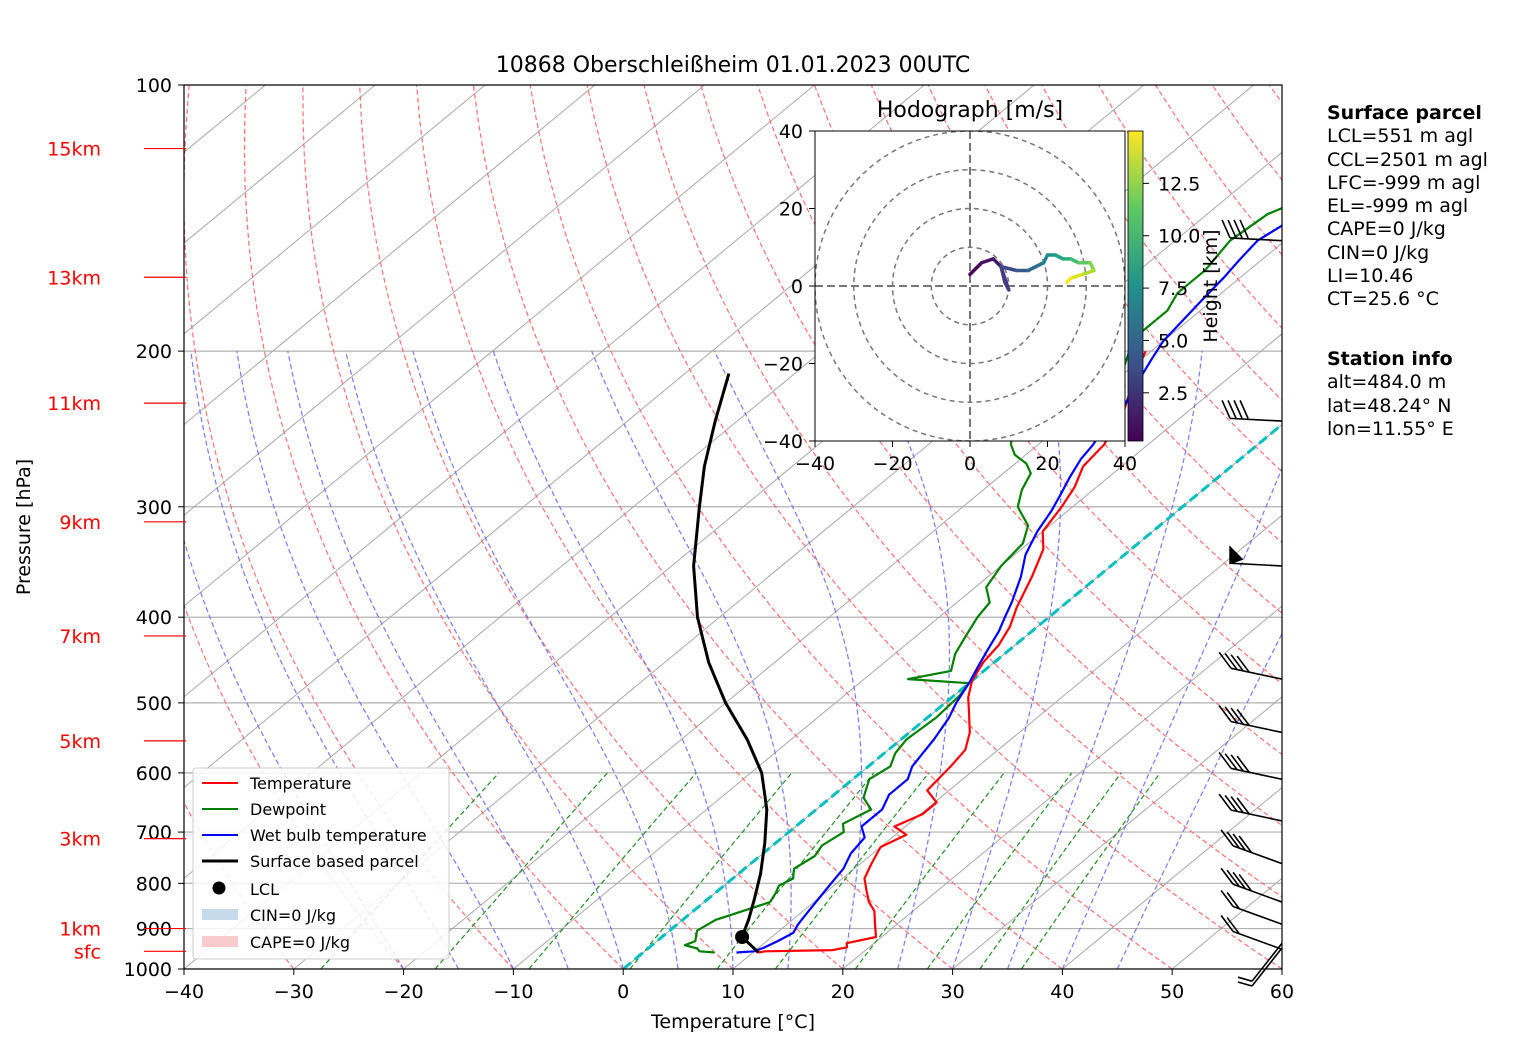  What do you see at coordinates (1386, 229) in the screenshot?
I see `cape-value: CAPE=0 J/kg` at bounding box center [1386, 229].